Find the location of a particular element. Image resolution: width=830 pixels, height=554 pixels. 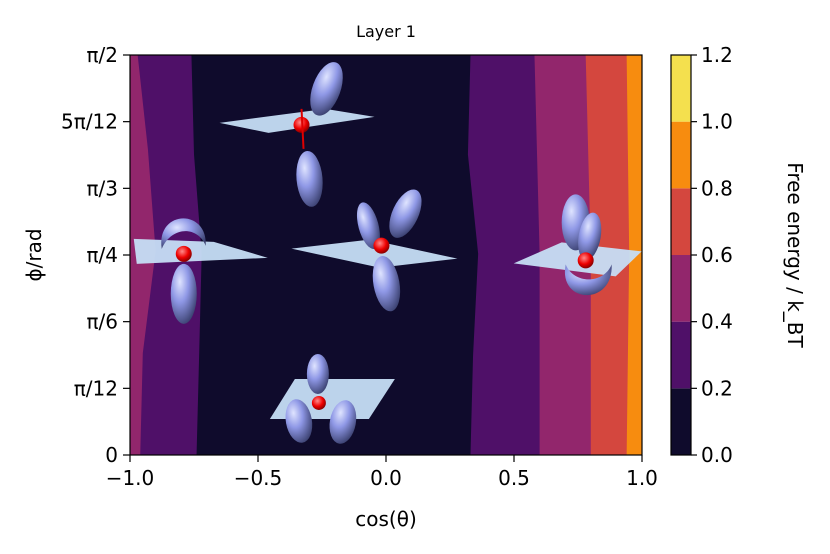

y-tick-label: 5π/12 is located at coordinates (89, 122).